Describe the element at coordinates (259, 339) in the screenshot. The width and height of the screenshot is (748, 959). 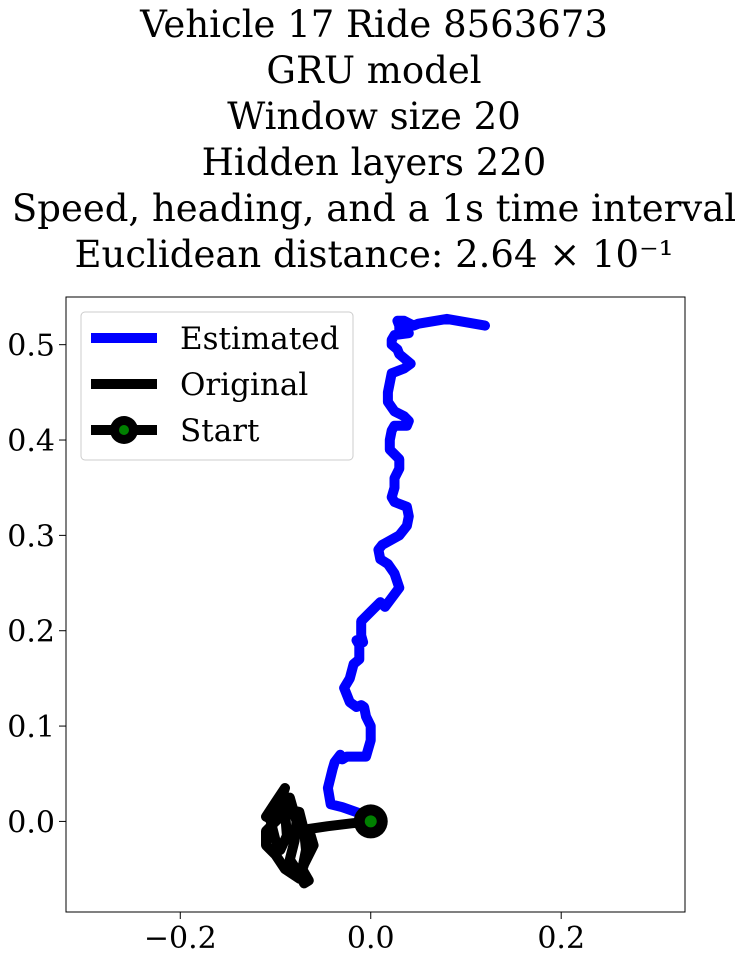
I see `legend-label-estimated: Estimated` at that location.